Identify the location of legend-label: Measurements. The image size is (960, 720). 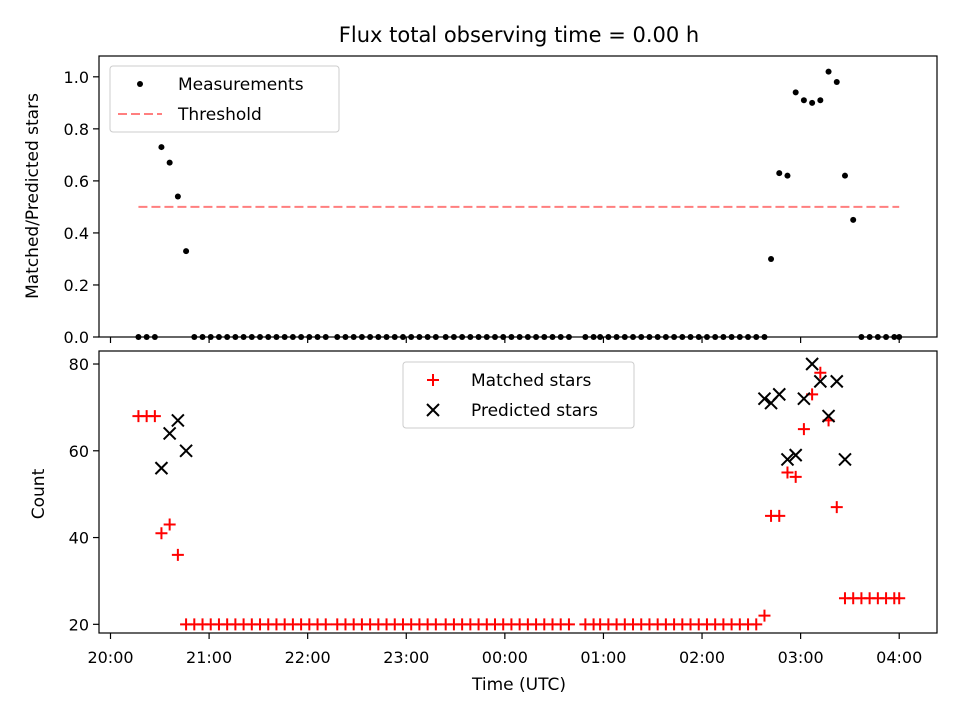
(241, 85).